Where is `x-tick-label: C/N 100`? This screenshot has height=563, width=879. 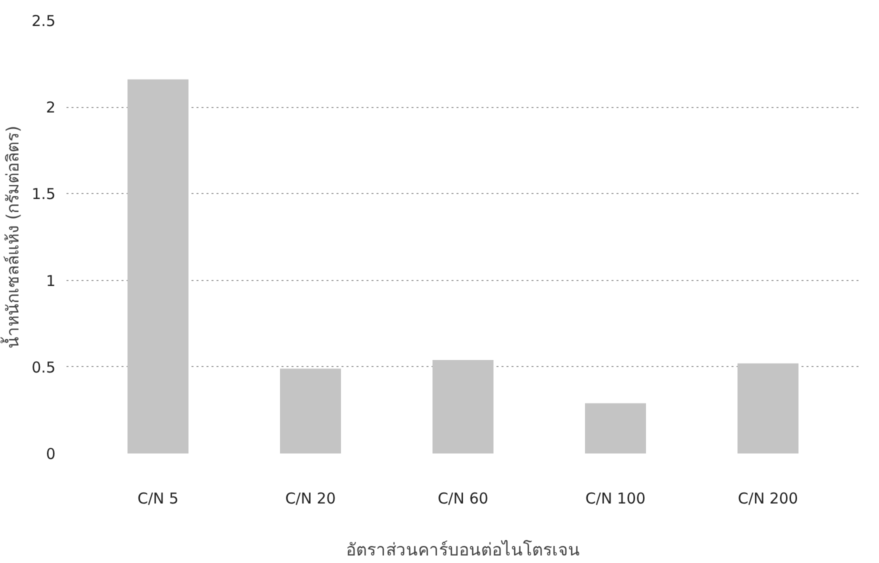
x-tick-label: C/N 100 is located at coordinates (615, 499).